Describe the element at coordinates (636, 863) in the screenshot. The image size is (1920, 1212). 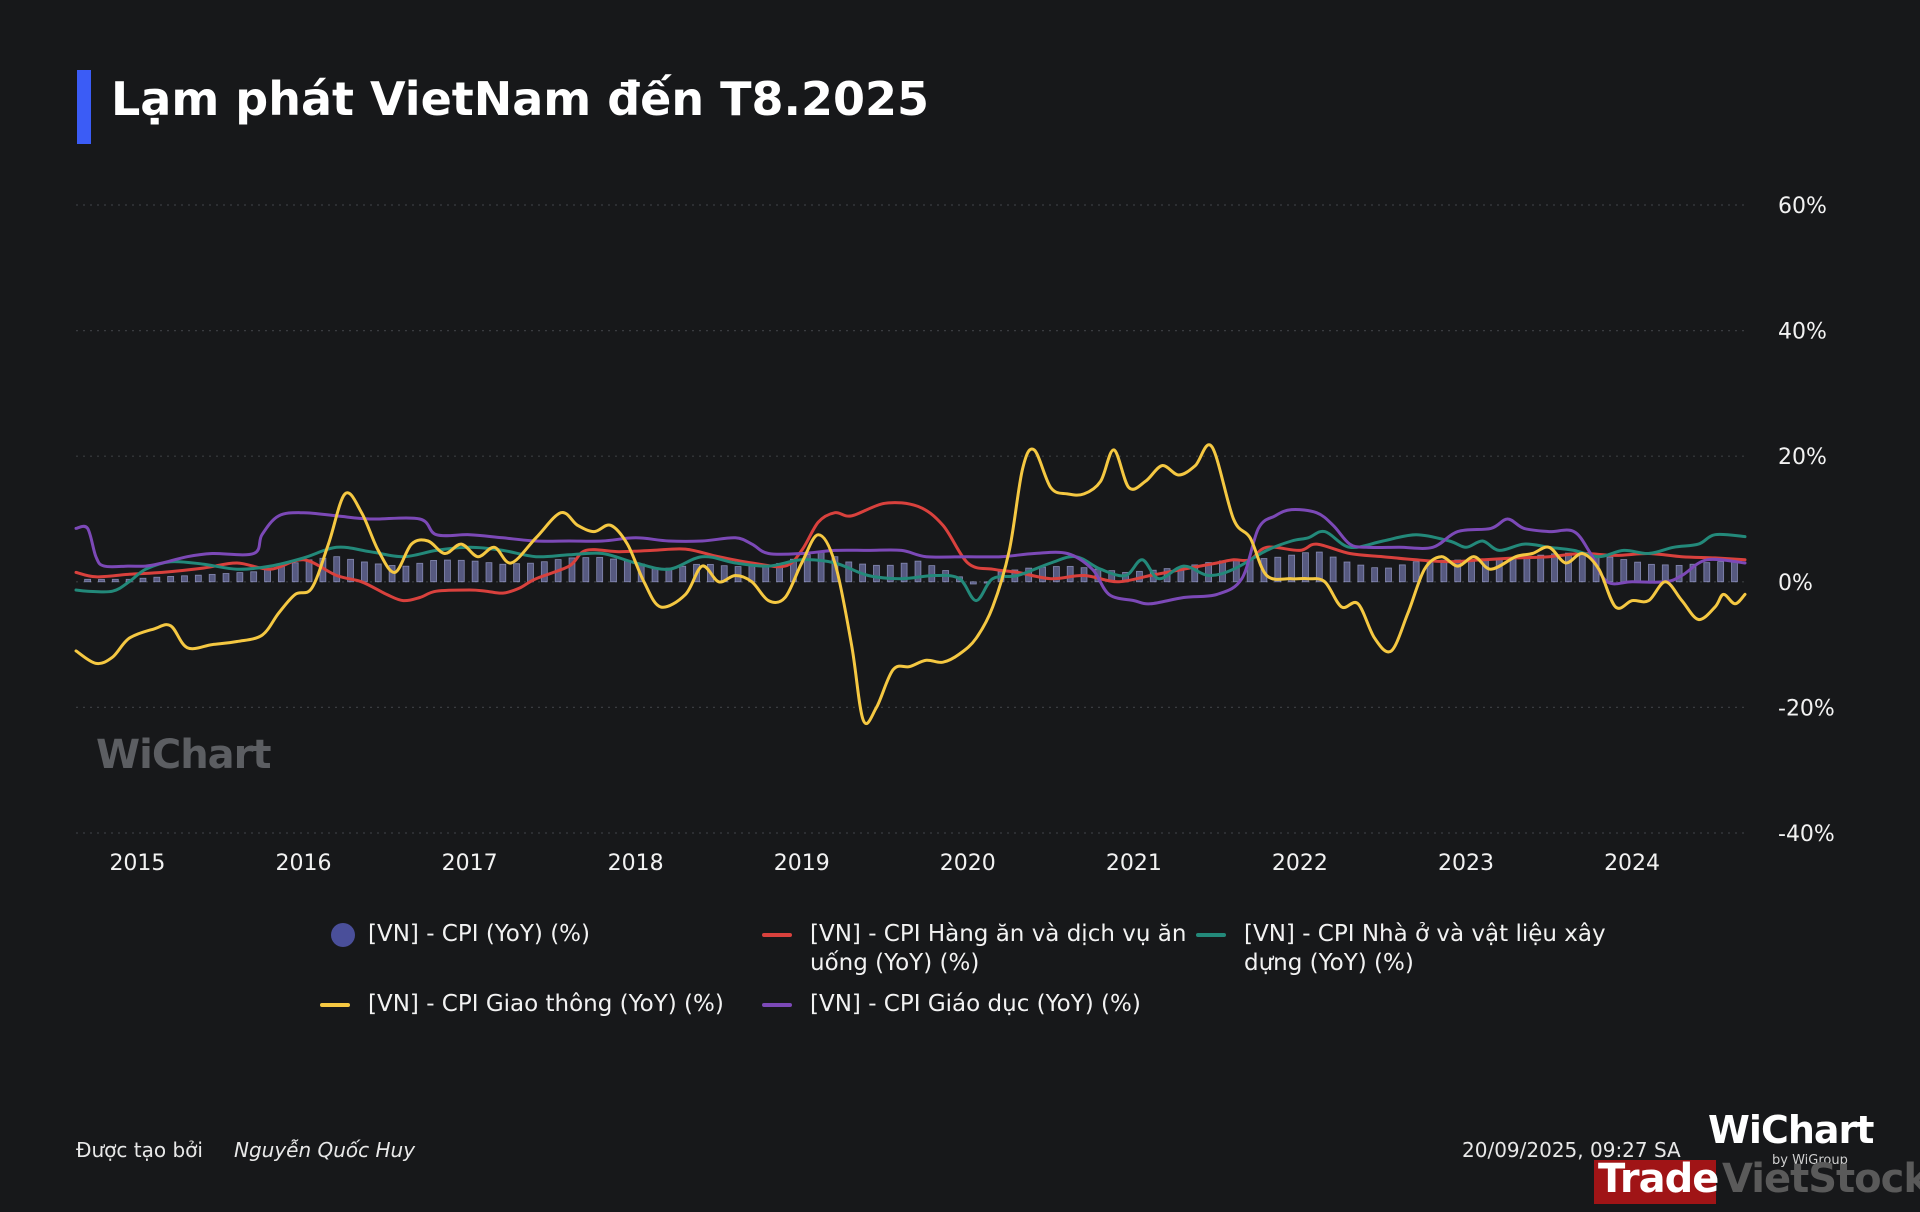
I see `x-tick-label: 2018` at that location.